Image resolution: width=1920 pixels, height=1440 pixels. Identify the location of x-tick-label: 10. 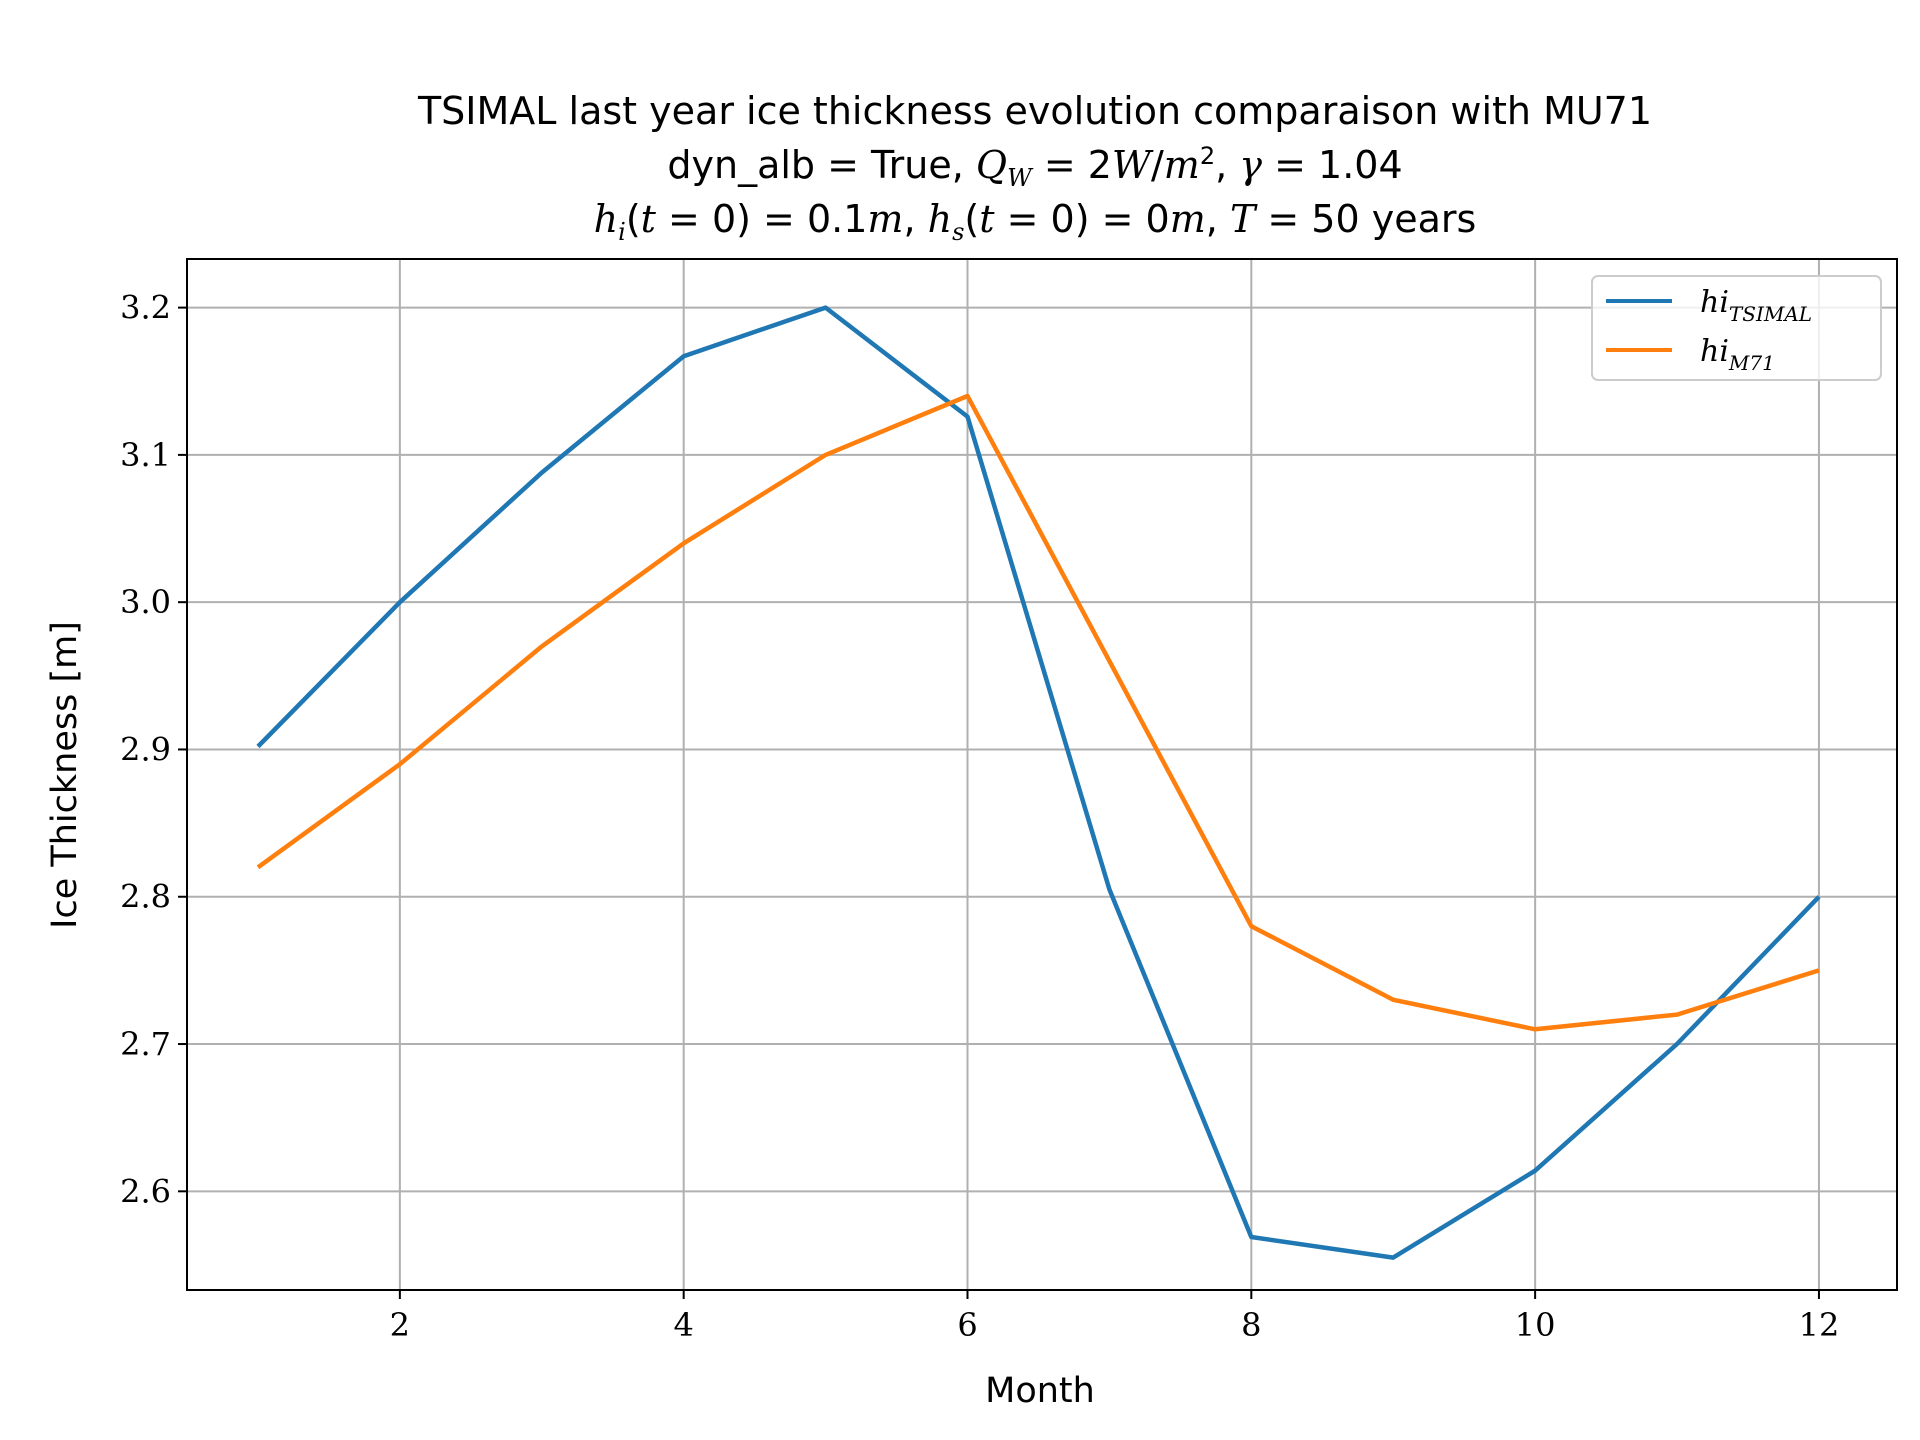
(1535, 1325).